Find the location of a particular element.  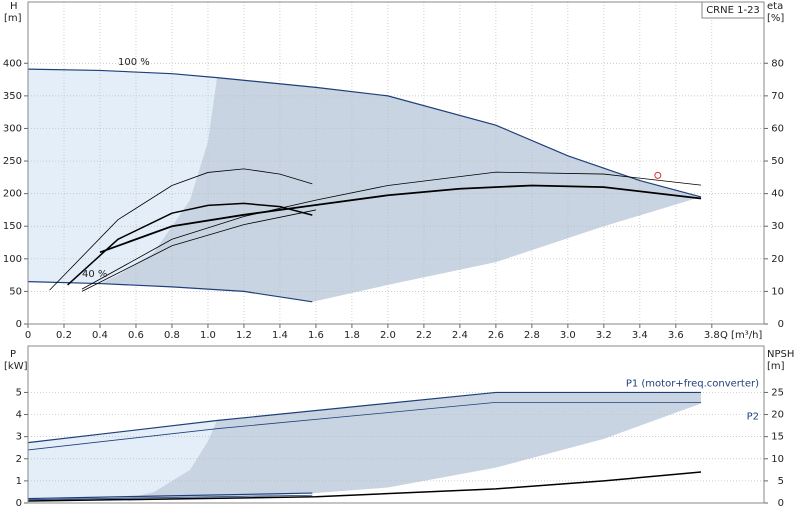

x-tick-label: 3.2 is located at coordinates (604, 335).